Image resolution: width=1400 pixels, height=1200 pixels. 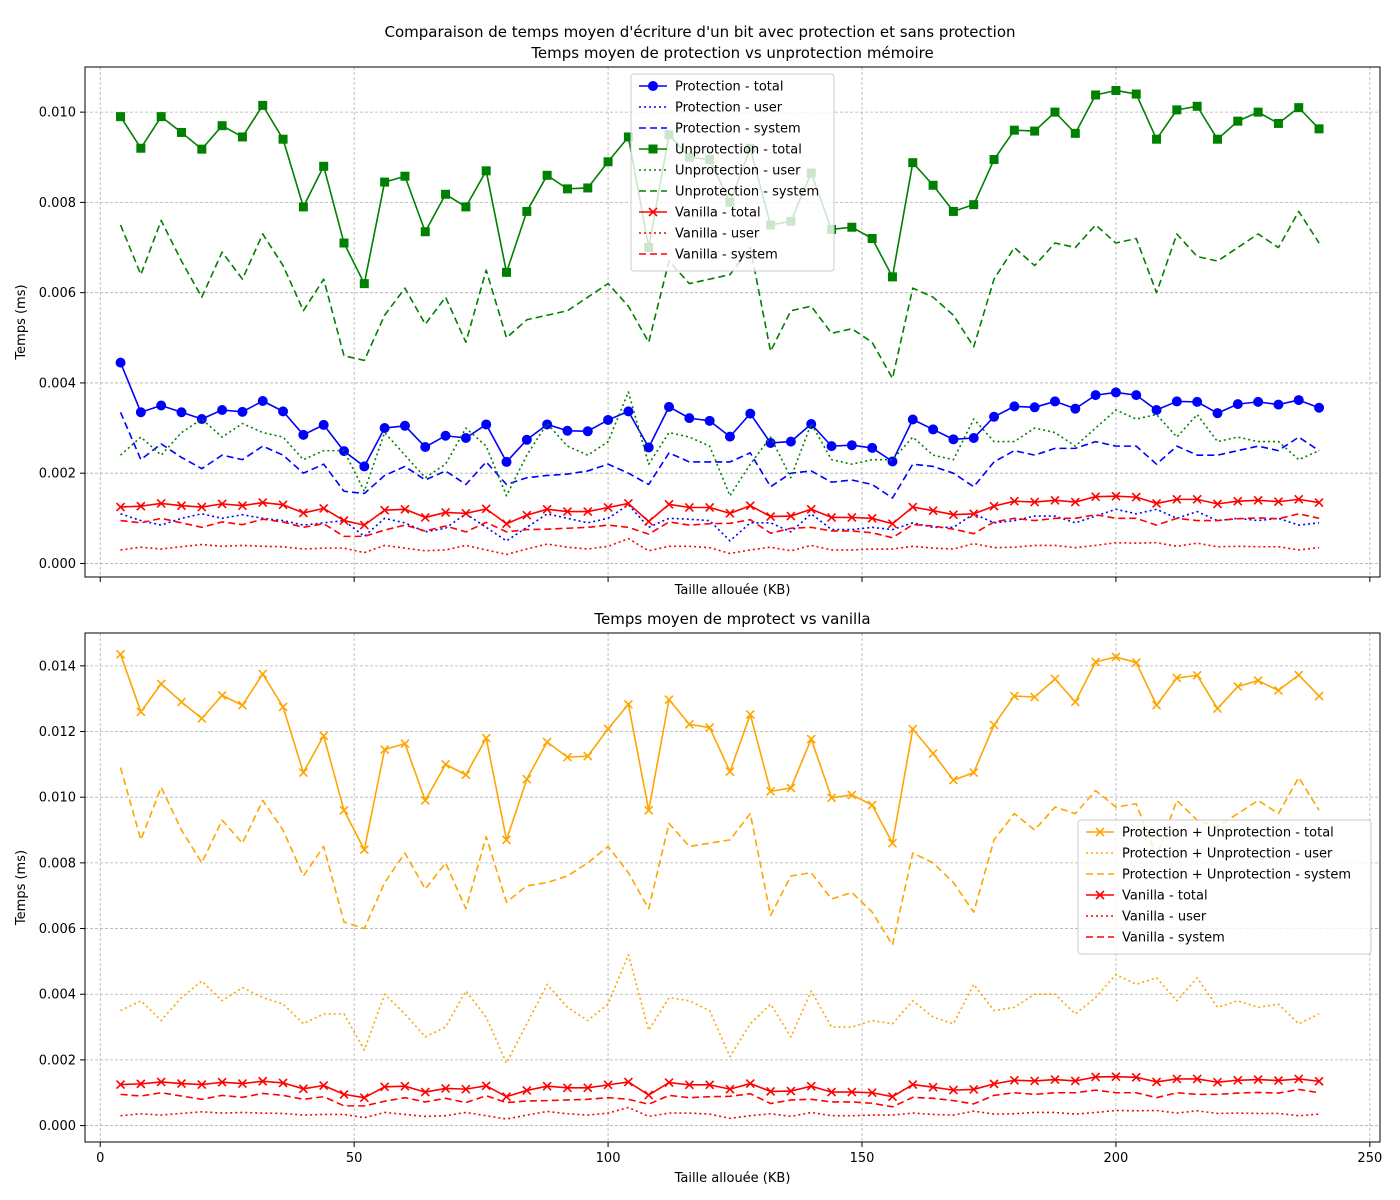 I want to click on legend-label: Protection - system, so click(x=738, y=129).